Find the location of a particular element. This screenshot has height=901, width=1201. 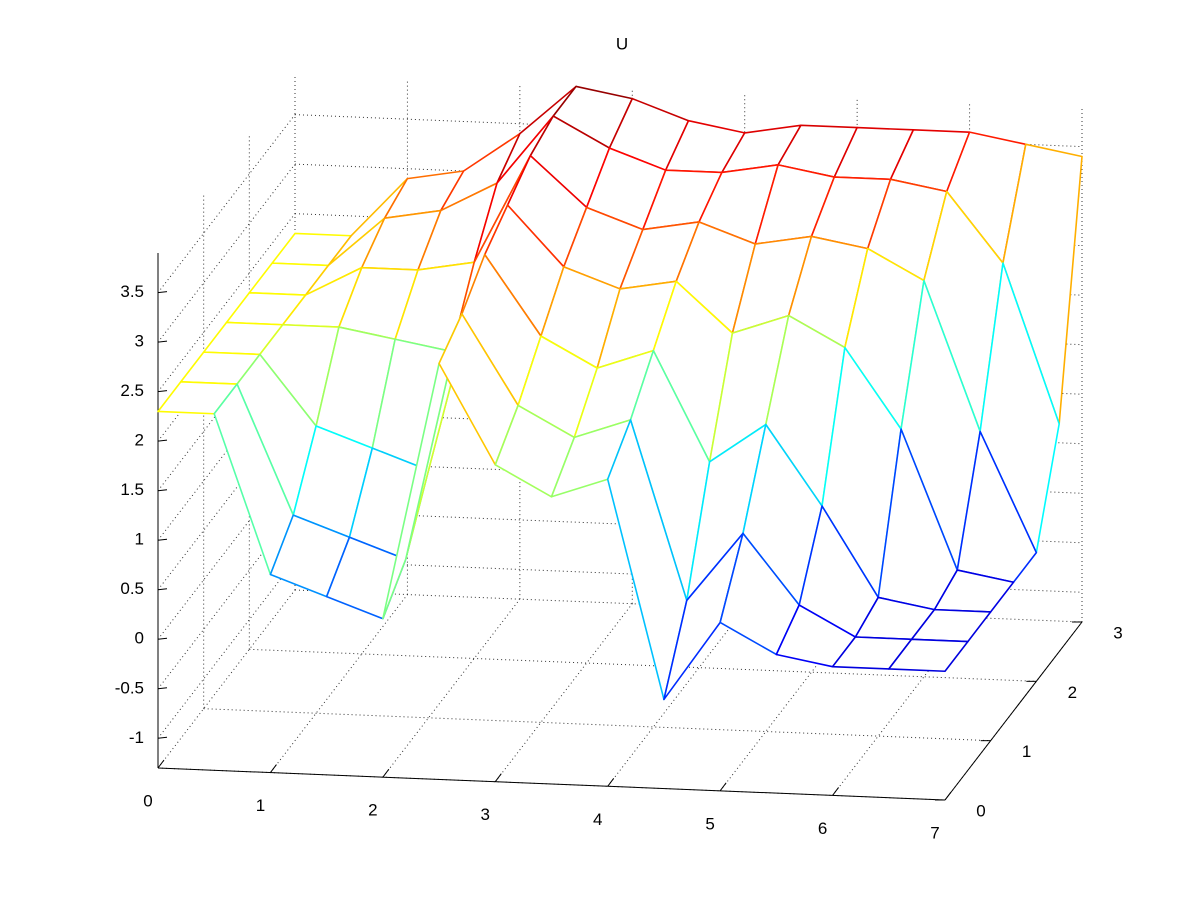

surface-patch is located at coordinates (928, 655).